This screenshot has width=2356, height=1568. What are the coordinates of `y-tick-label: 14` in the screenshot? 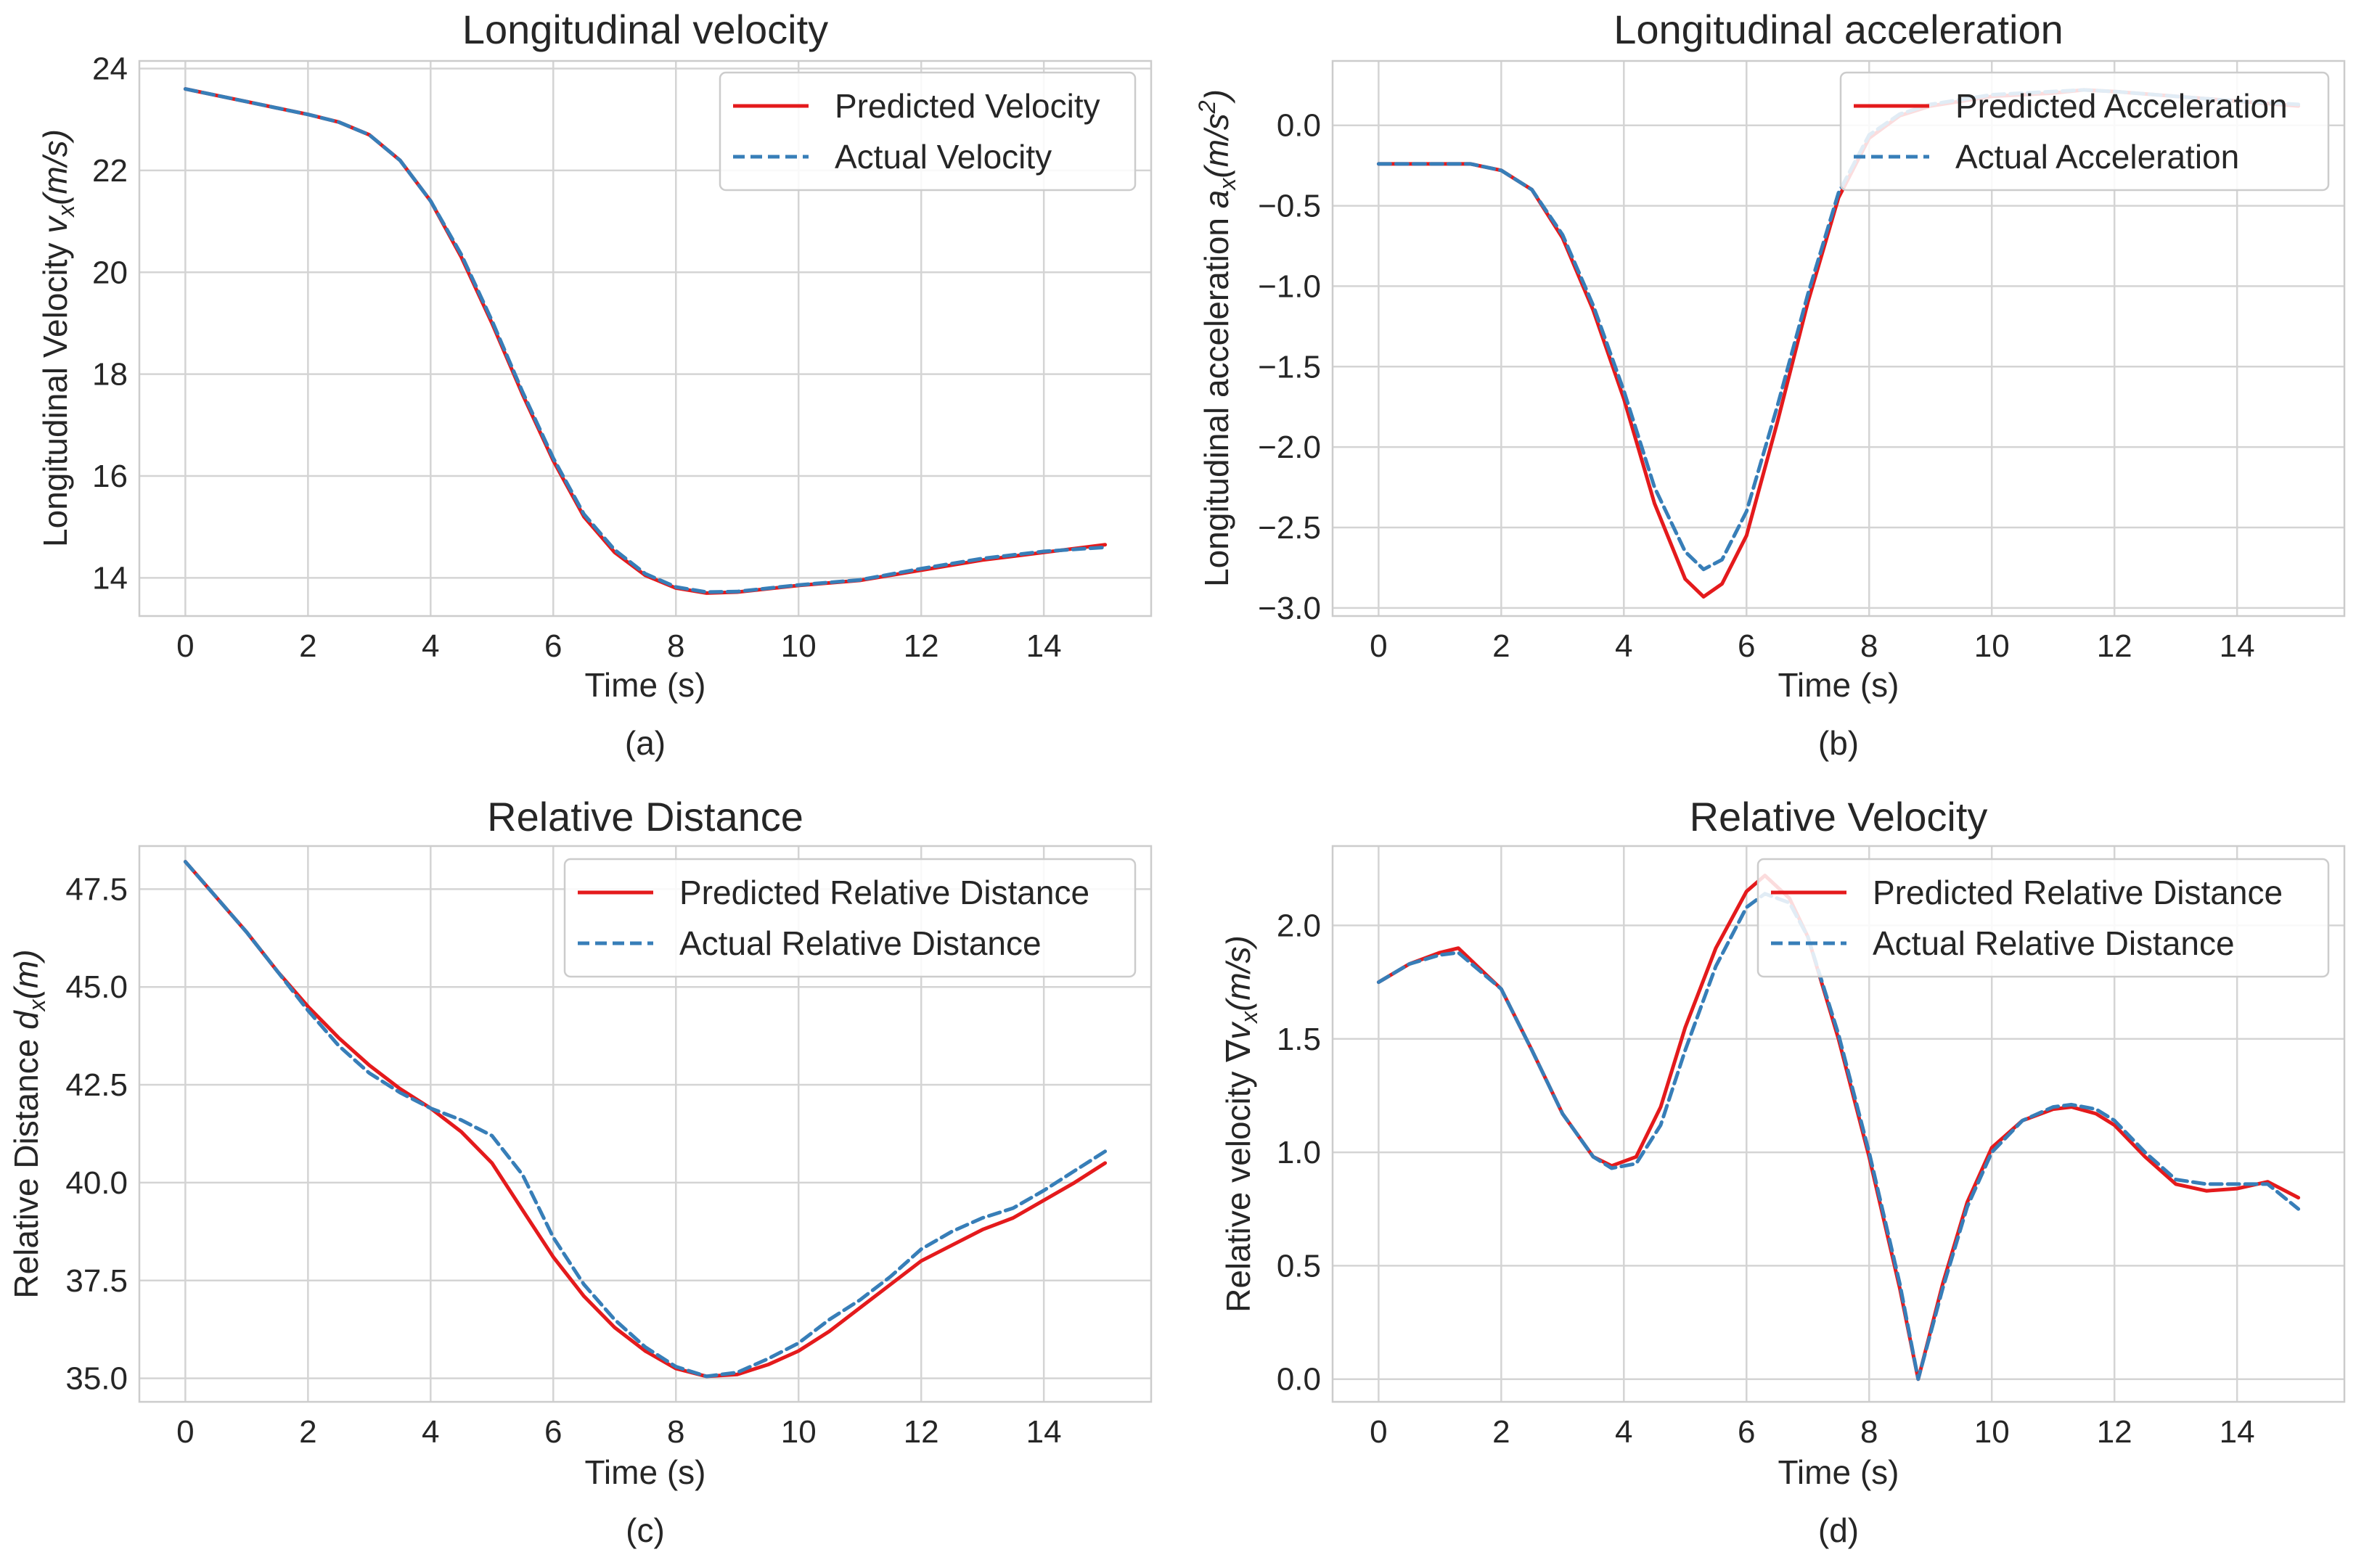 It's located at (110, 578).